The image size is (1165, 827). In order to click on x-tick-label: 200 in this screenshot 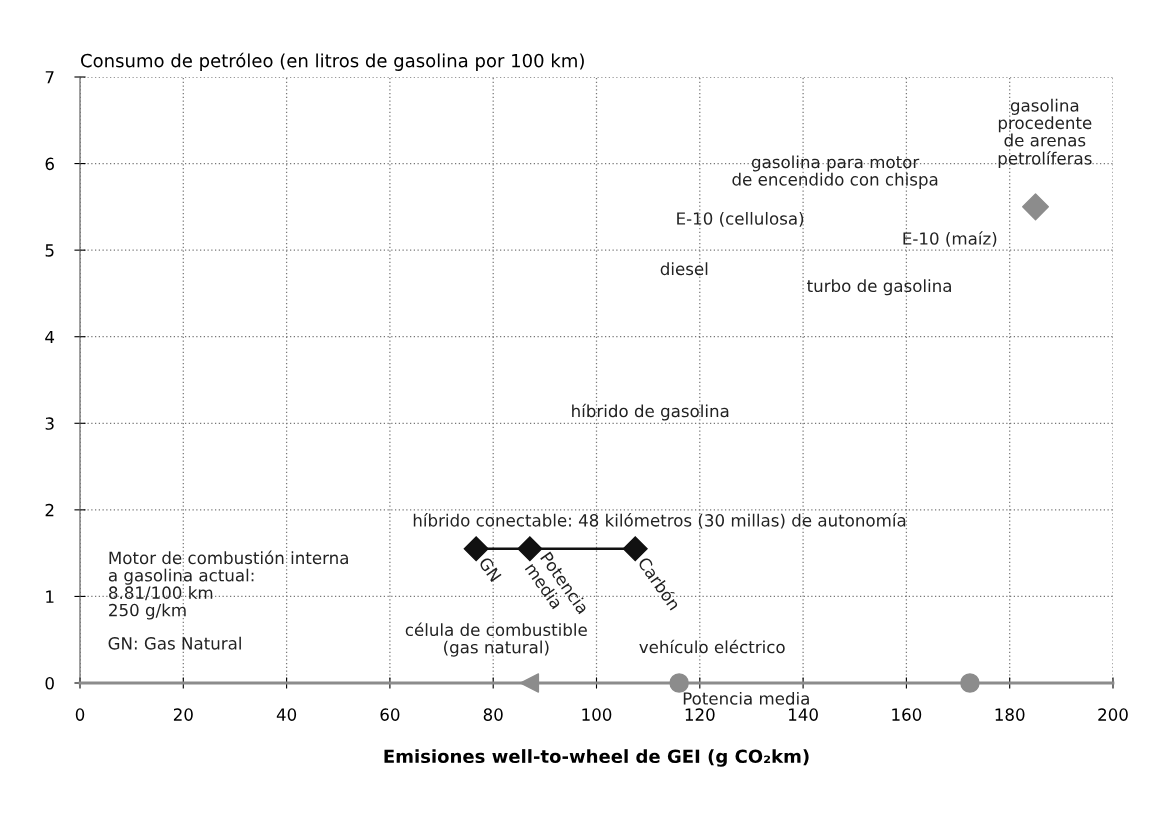, I will do `click(1113, 714)`.